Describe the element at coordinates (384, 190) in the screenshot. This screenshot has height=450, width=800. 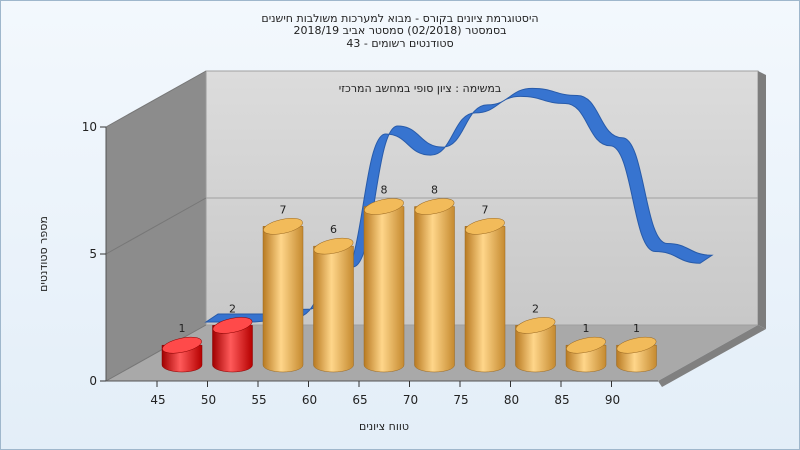
I see `bar-value-label-65: 8` at that location.